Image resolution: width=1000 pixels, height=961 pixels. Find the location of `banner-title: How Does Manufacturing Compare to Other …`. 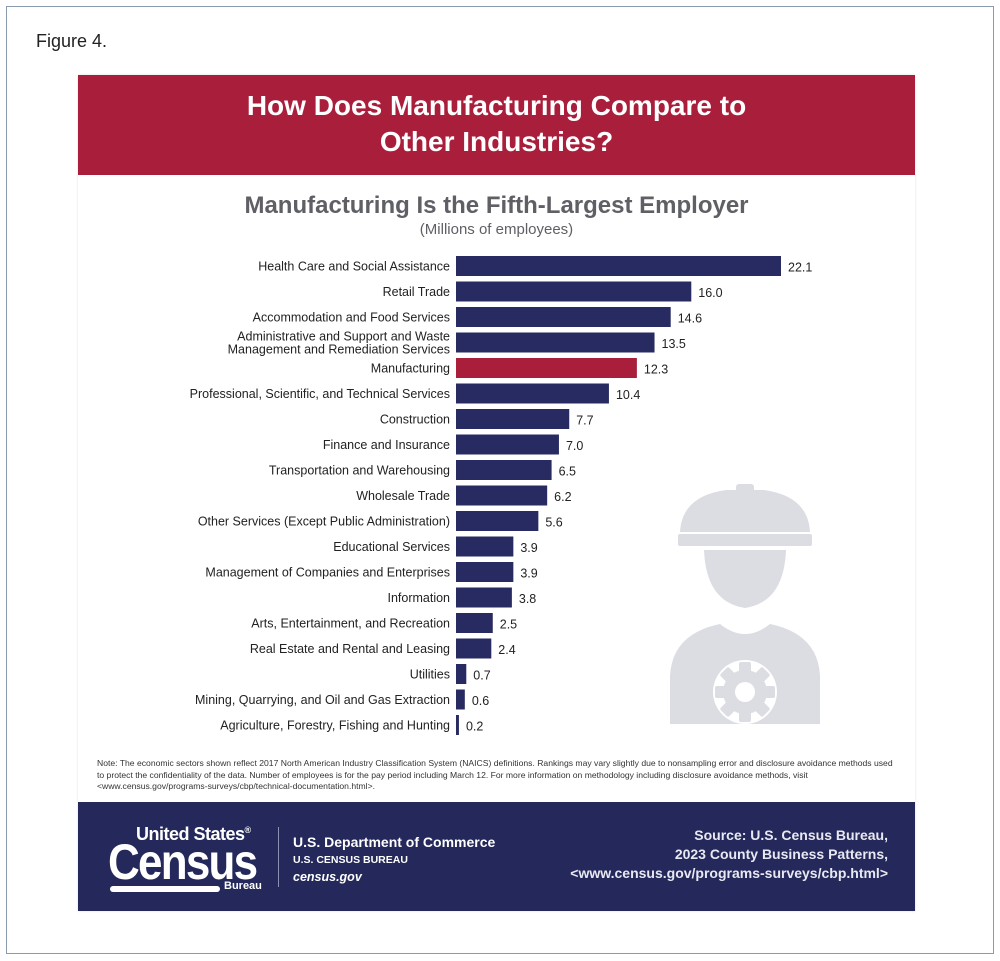

banner-title: How Does Manufacturing Compare to Other … is located at coordinates (496, 123).